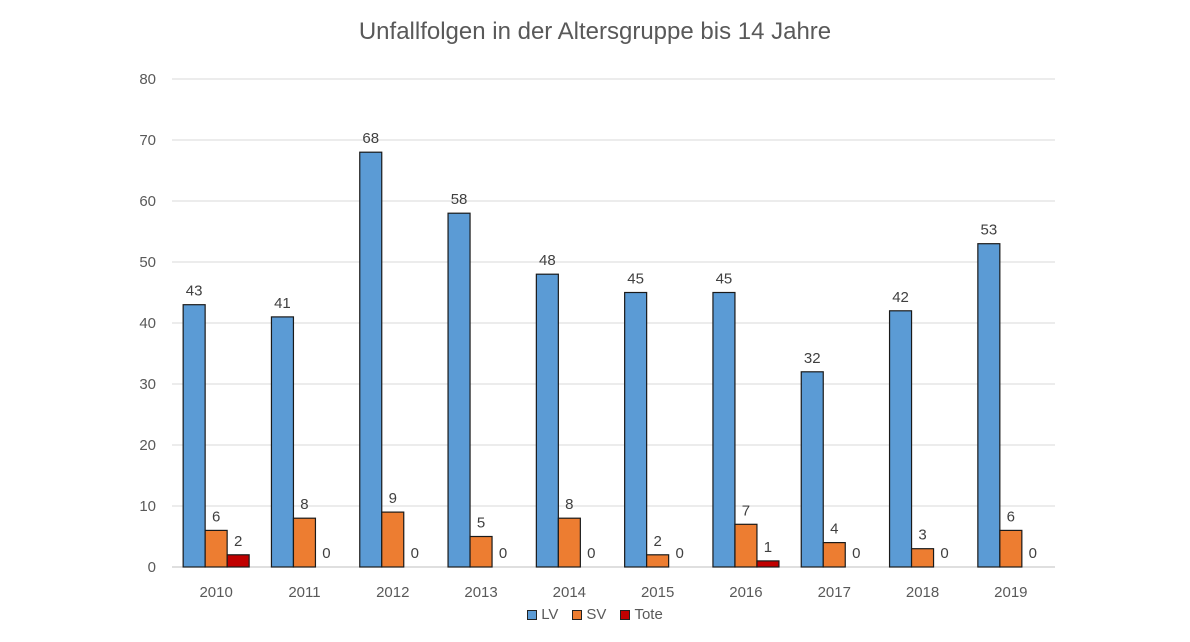 This screenshot has height=642, width=1190. What do you see at coordinates (194, 291) in the screenshot?
I see `data-label-lv: 43` at bounding box center [194, 291].